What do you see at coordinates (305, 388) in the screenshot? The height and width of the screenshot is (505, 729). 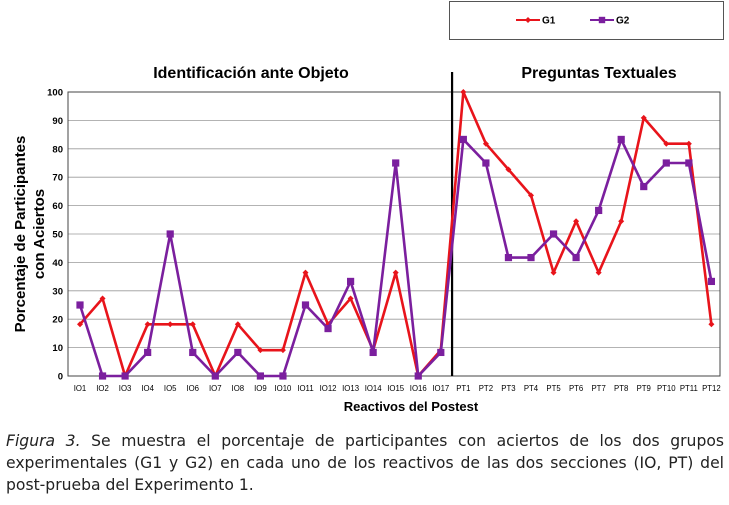 I see `x-tick-label: IO11` at bounding box center [305, 388].